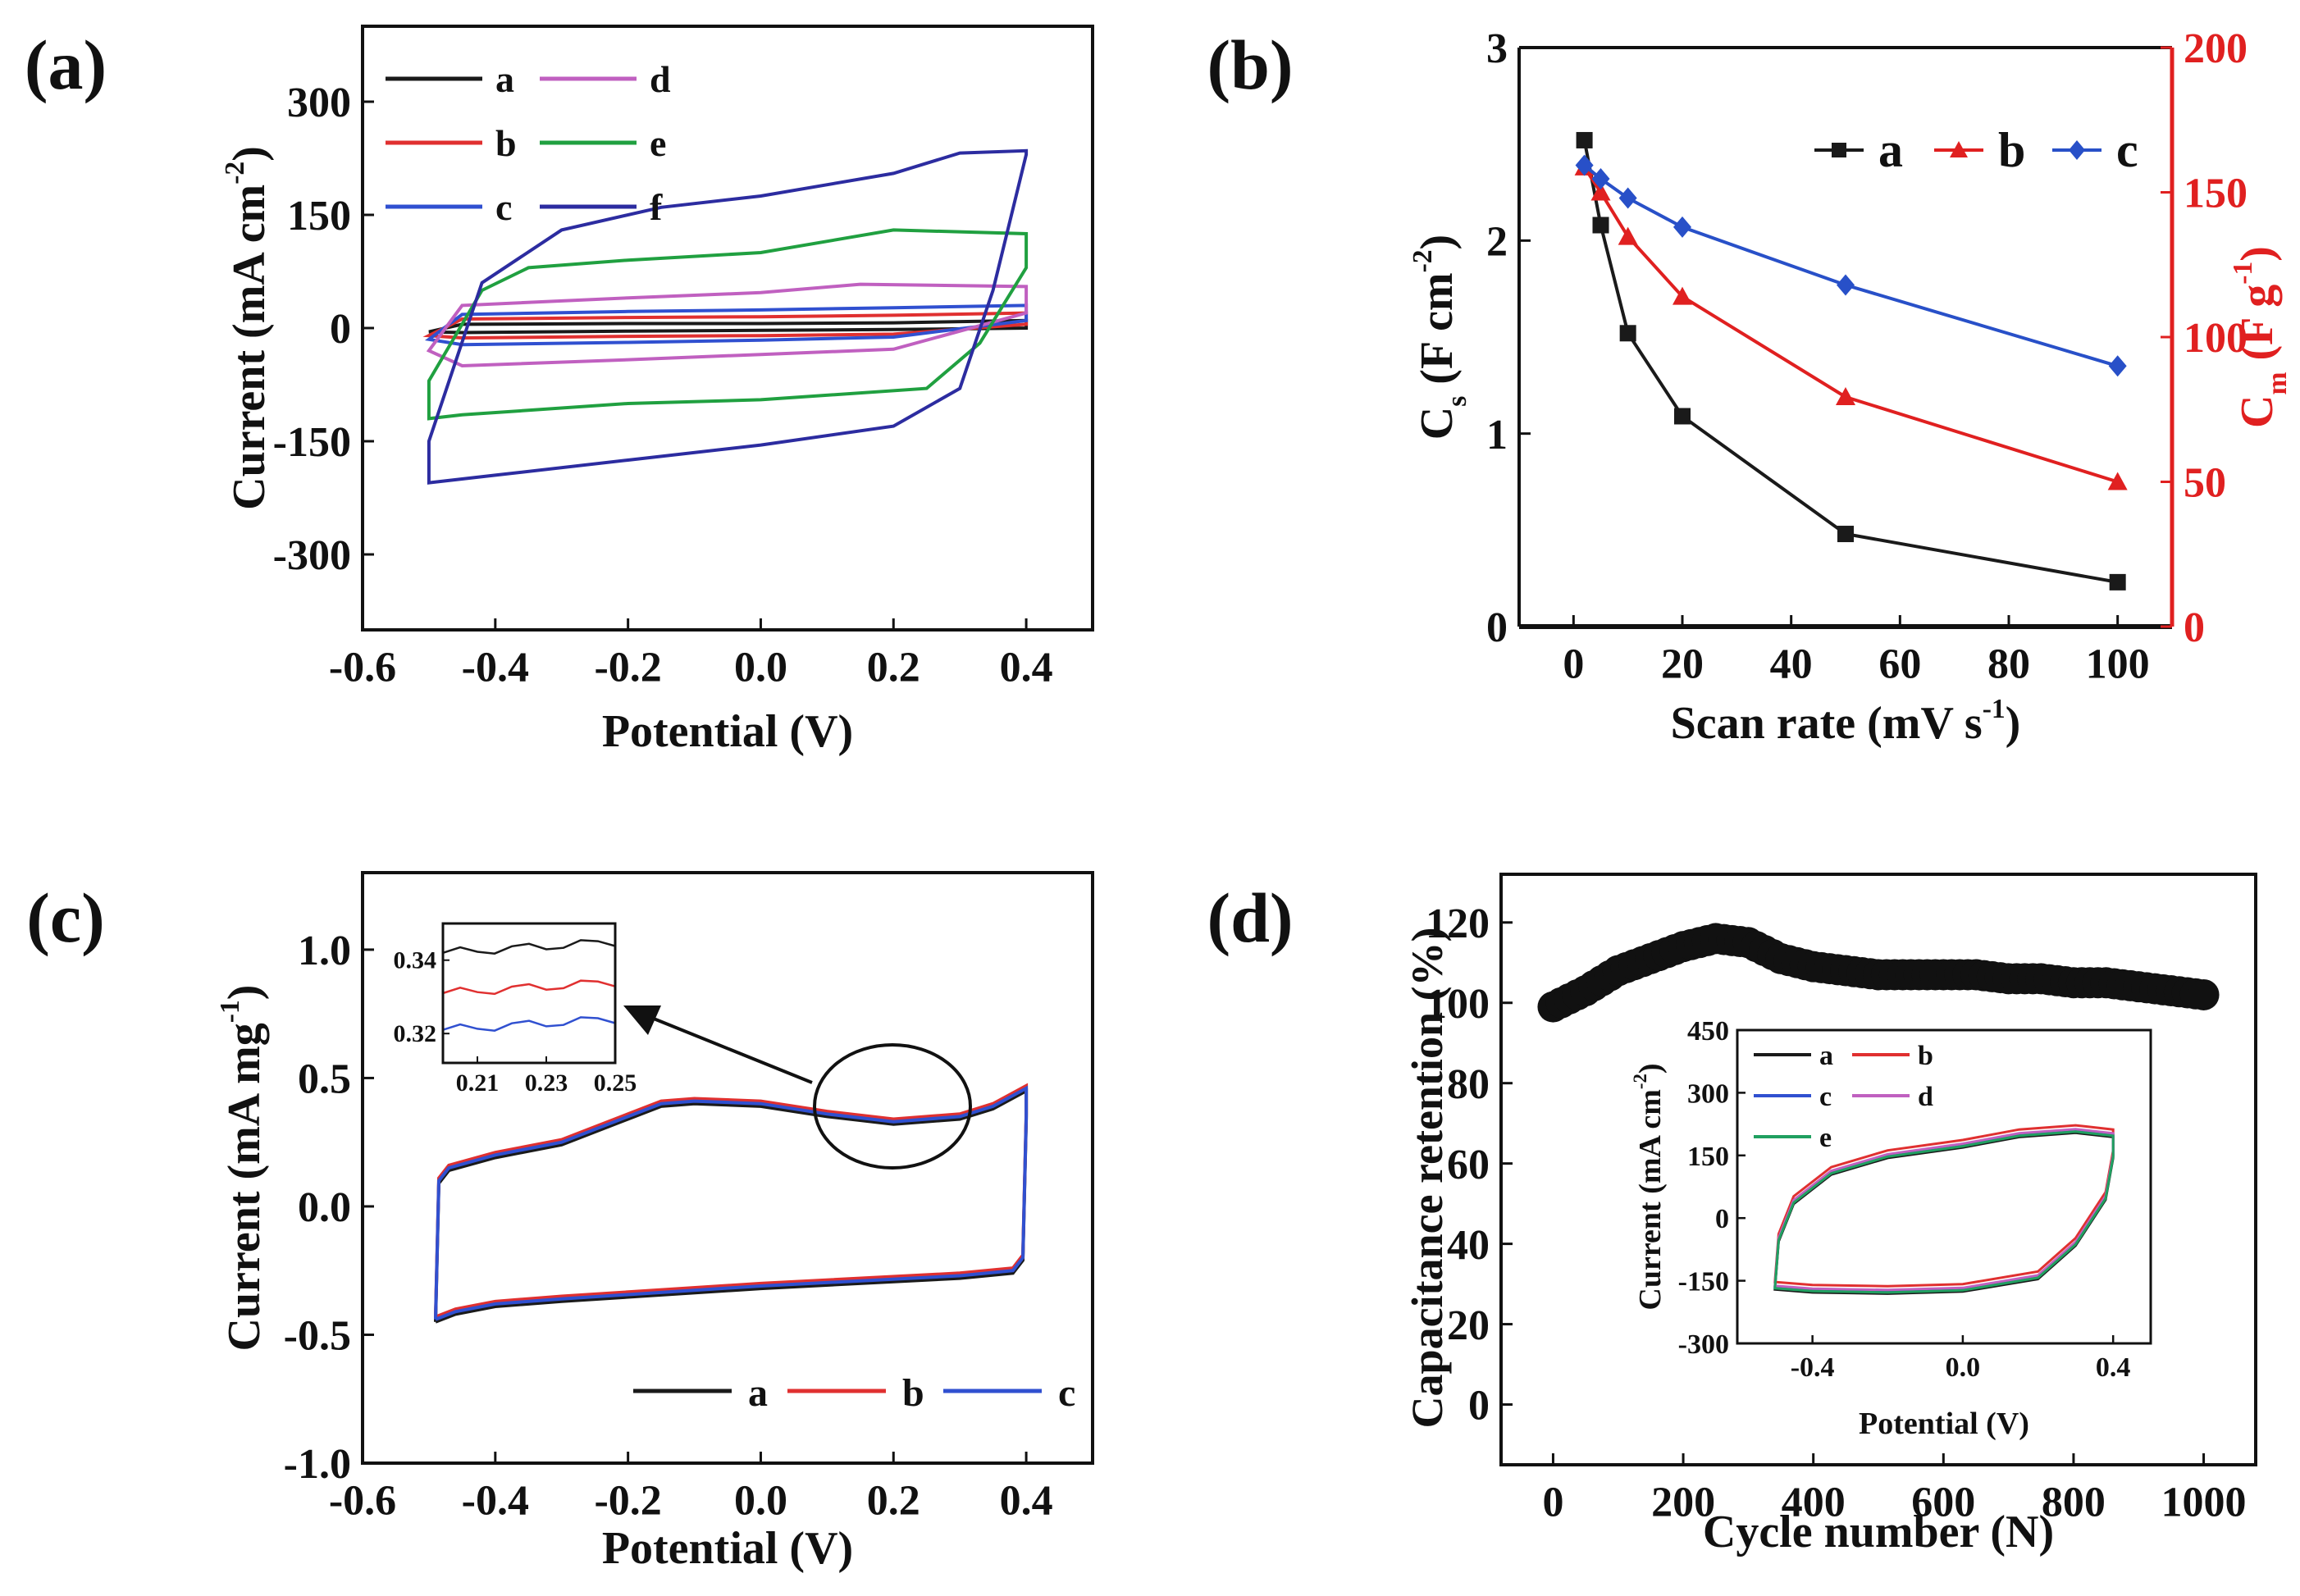 The height and width of the screenshot is (1596, 2300). I want to click on panel-c-legend-label-c: c, so click(1066, 1393).